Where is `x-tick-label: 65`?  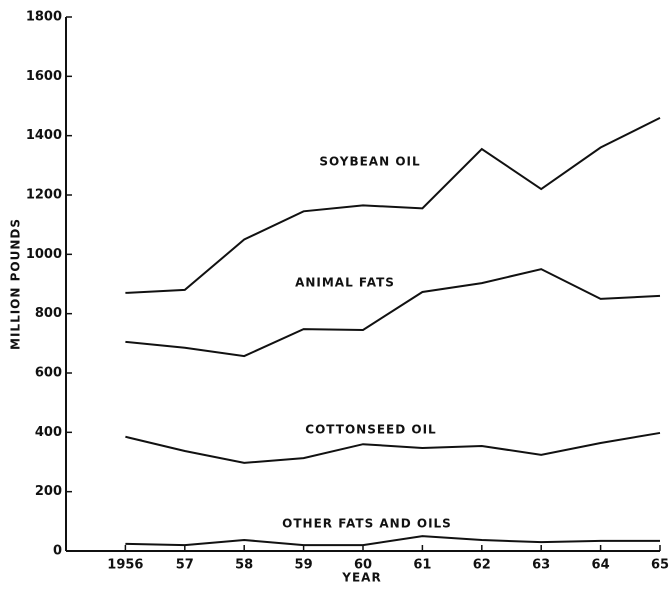 x-tick-label: 65 is located at coordinates (660, 565).